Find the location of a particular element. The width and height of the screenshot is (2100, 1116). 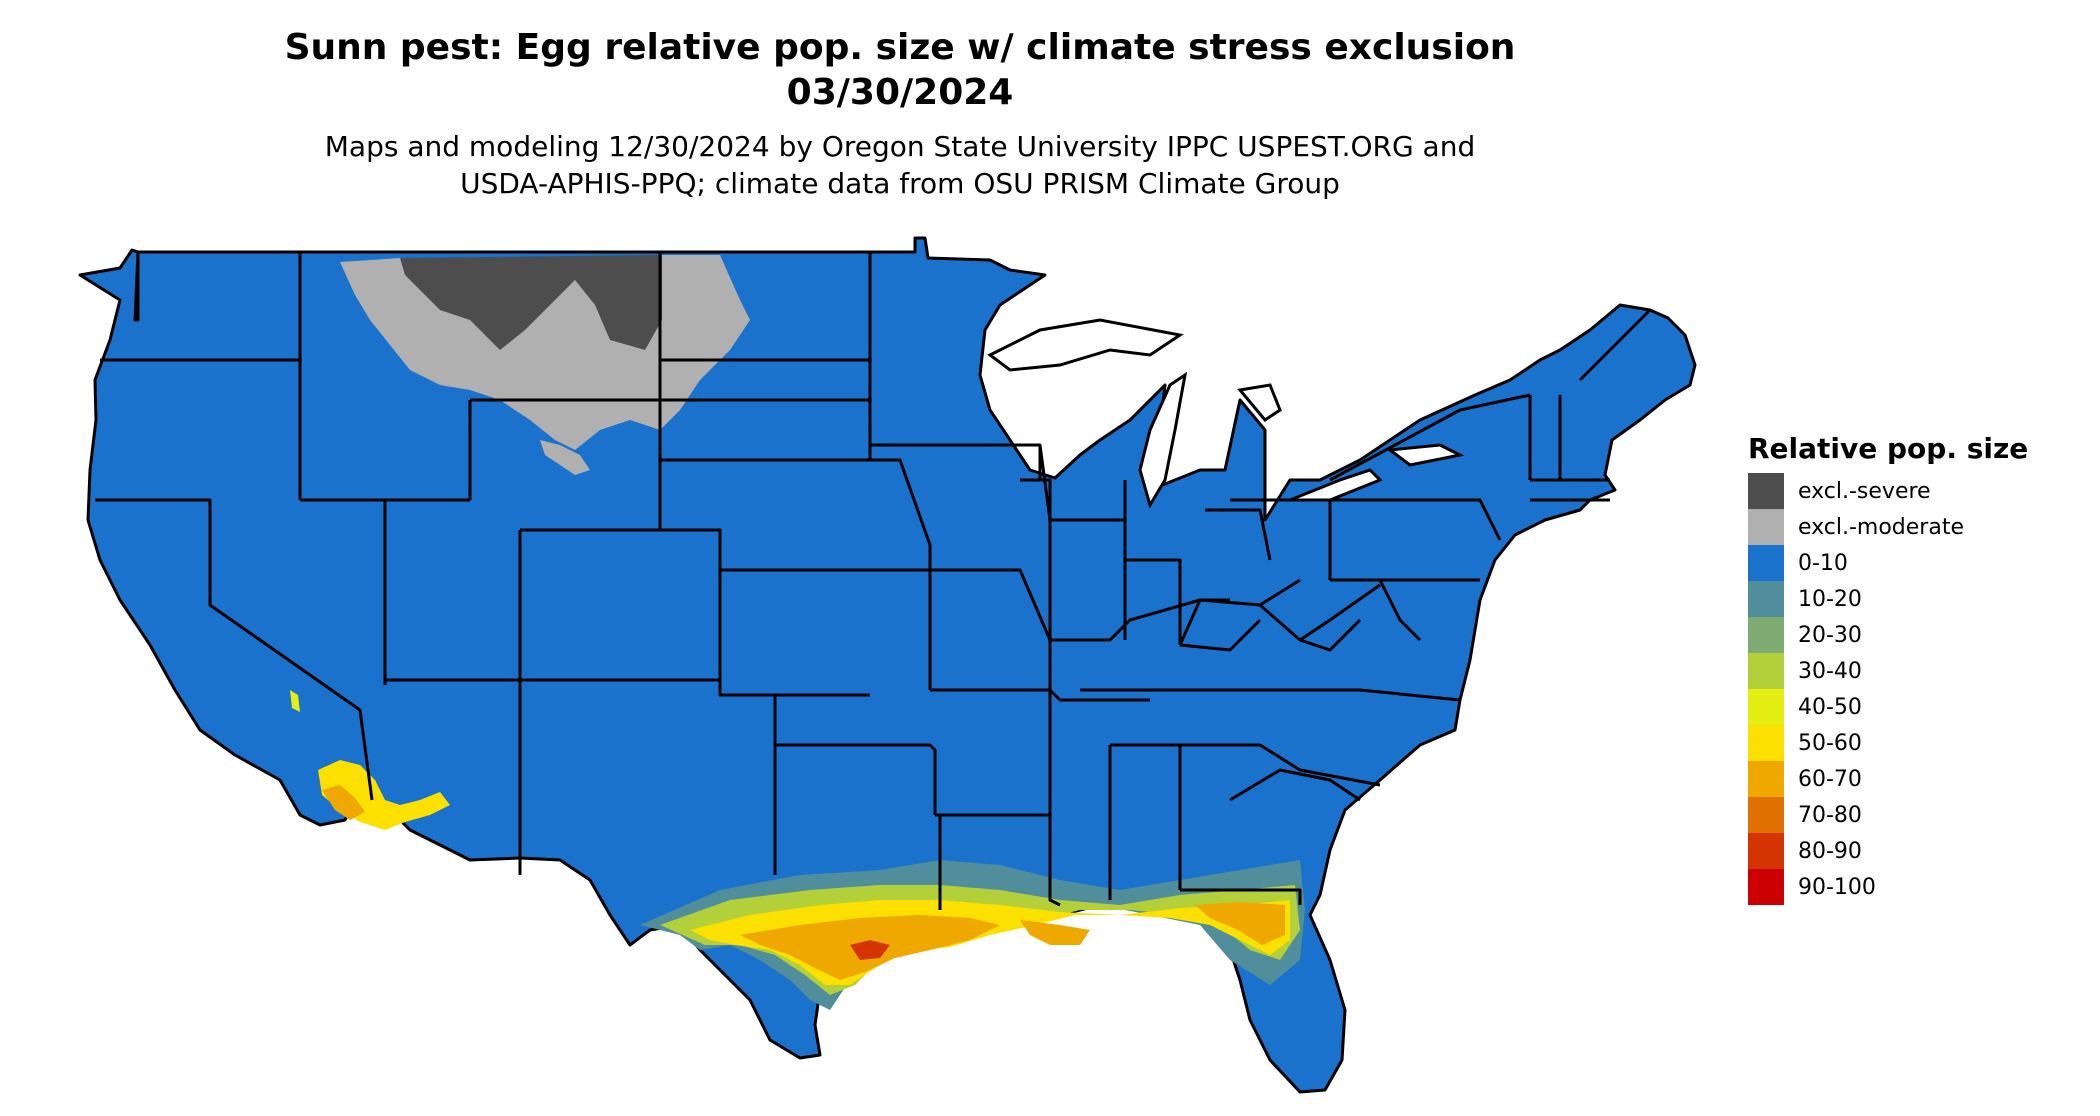

legend-item: 50-60 is located at coordinates (1888, 743).